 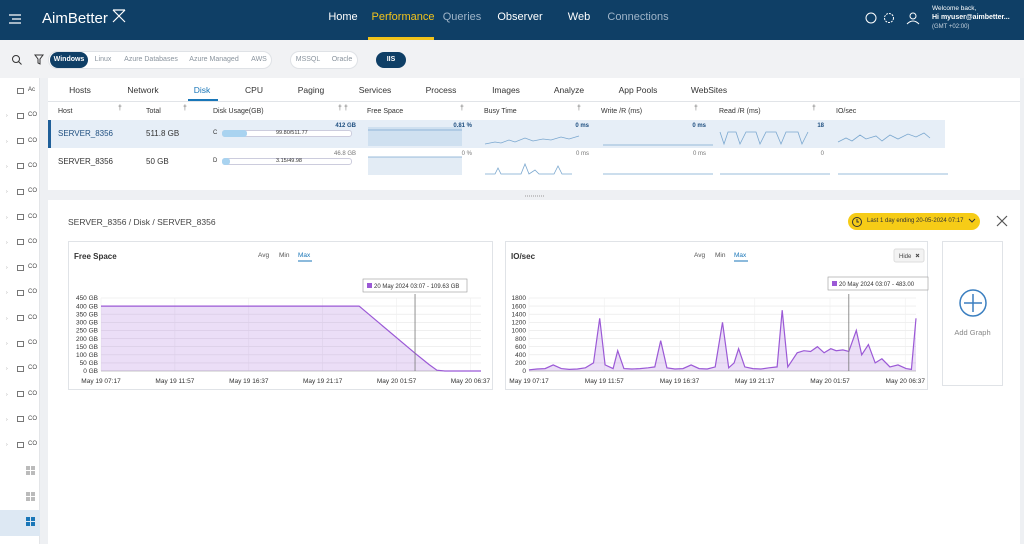 What do you see at coordinates (69, 60) in the screenshot?
I see `os-active: Windows` at bounding box center [69, 60].